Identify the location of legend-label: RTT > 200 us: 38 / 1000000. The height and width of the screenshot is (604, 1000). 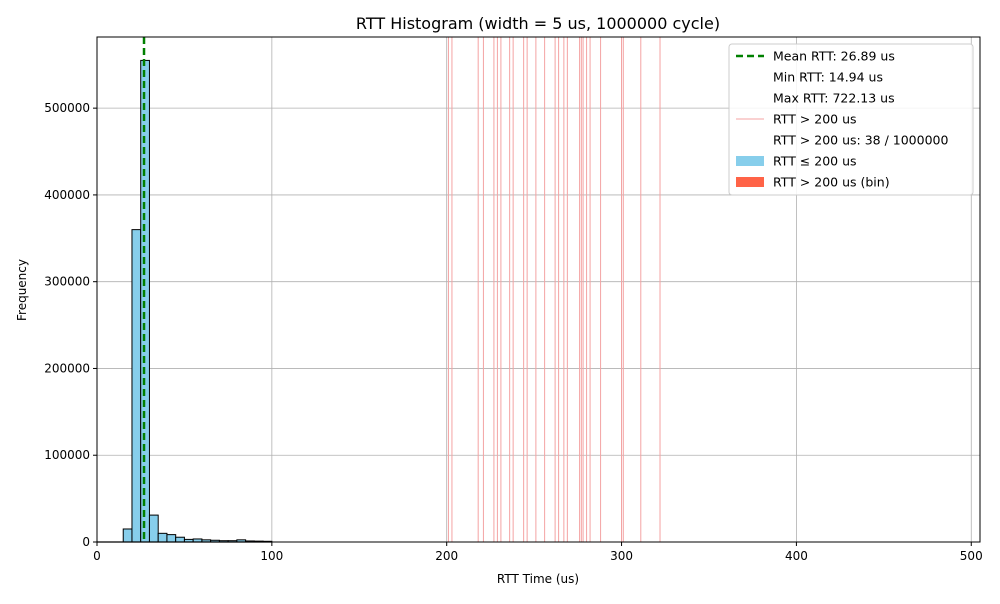
(860, 140).